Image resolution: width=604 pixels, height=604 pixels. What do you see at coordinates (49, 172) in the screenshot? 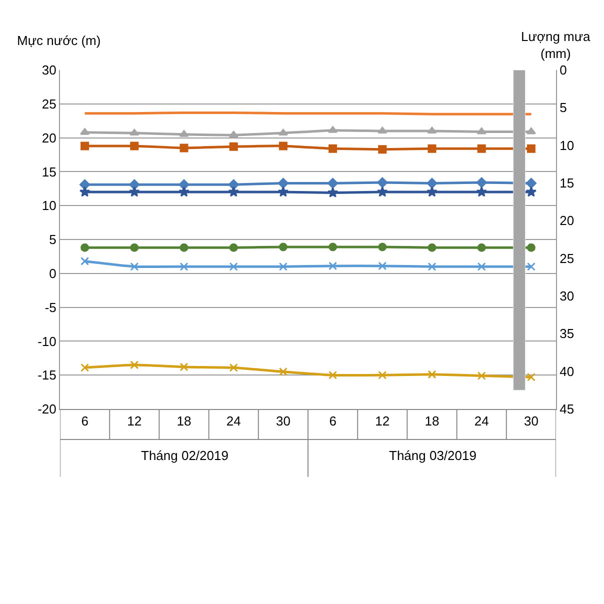
I see `y-tick-label: 15` at bounding box center [49, 172].